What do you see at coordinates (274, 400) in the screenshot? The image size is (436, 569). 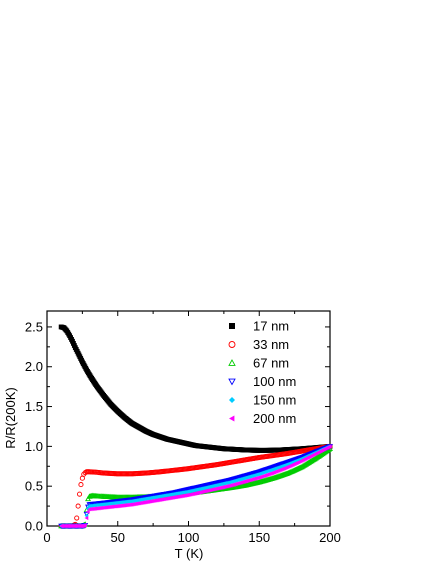 I see `legend-label: 150 nm` at bounding box center [274, 400].